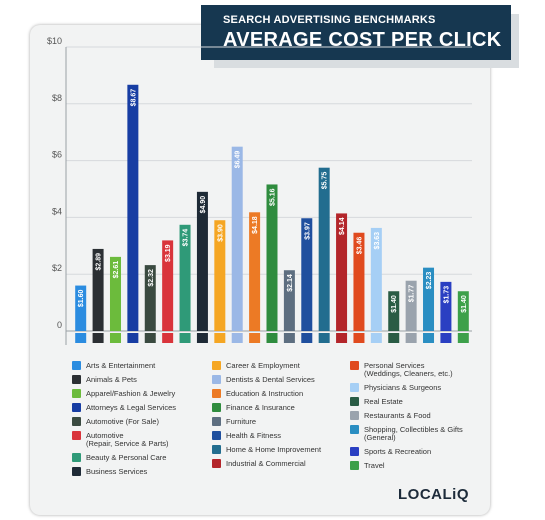 Image resolution: width=545 pixels, height=520 pixels. I want to click on legend-label: Automotive (For Sale), so click(122, 421).